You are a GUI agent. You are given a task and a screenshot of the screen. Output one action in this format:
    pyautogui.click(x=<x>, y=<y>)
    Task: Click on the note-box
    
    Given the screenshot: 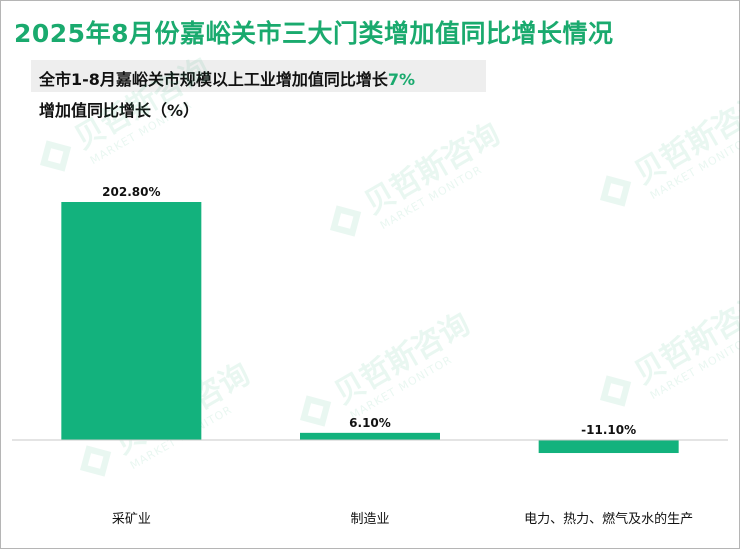 What is the action you would take?
    pyautogui.click(x=258, y=76)
    